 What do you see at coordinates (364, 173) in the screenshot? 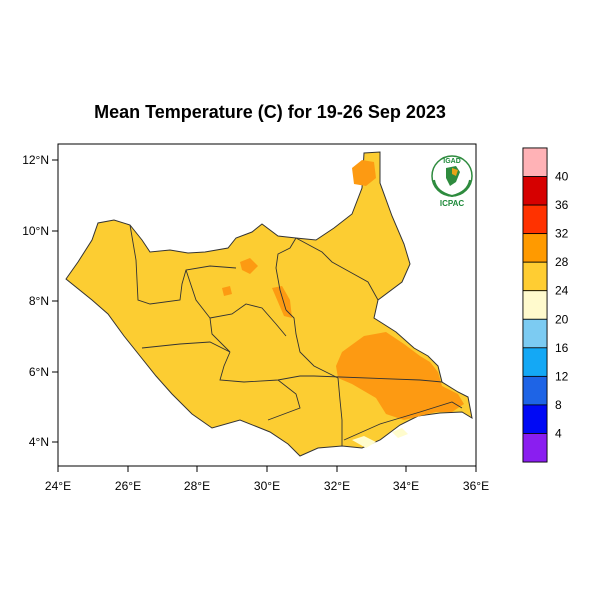
I see `warm-region-north` at bounding box center [364, 173].